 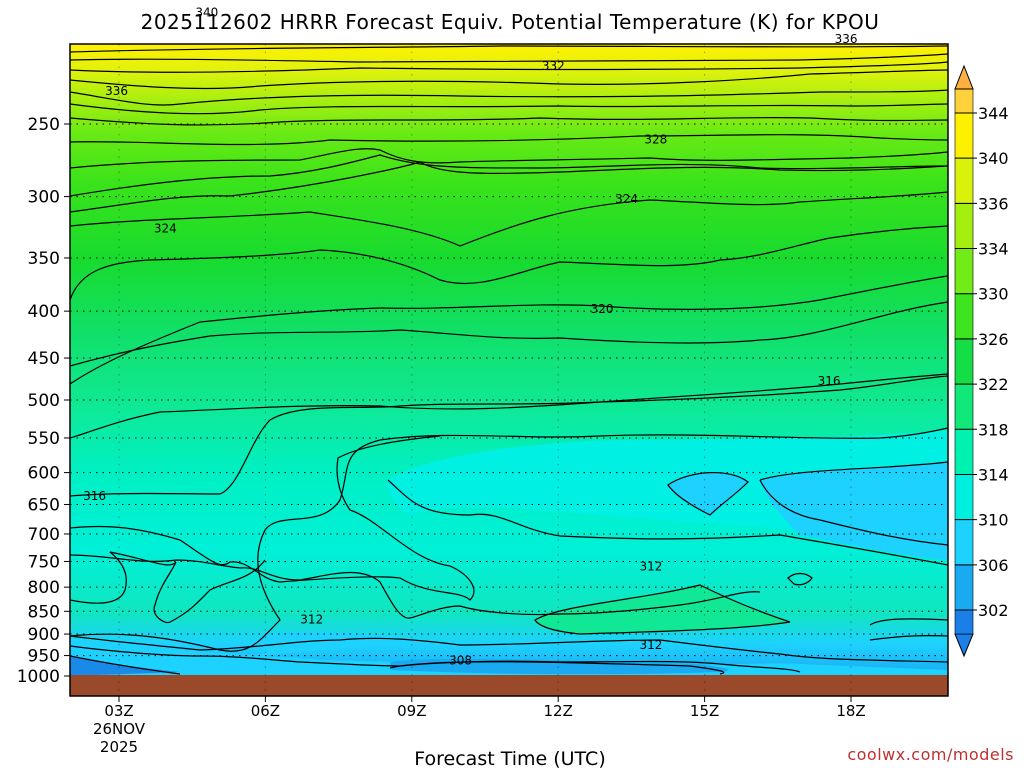 What do you see at coordinates (993, 429) in the screenshot?
I see `colorbar-label: 318` at bounding box center [993, 429].